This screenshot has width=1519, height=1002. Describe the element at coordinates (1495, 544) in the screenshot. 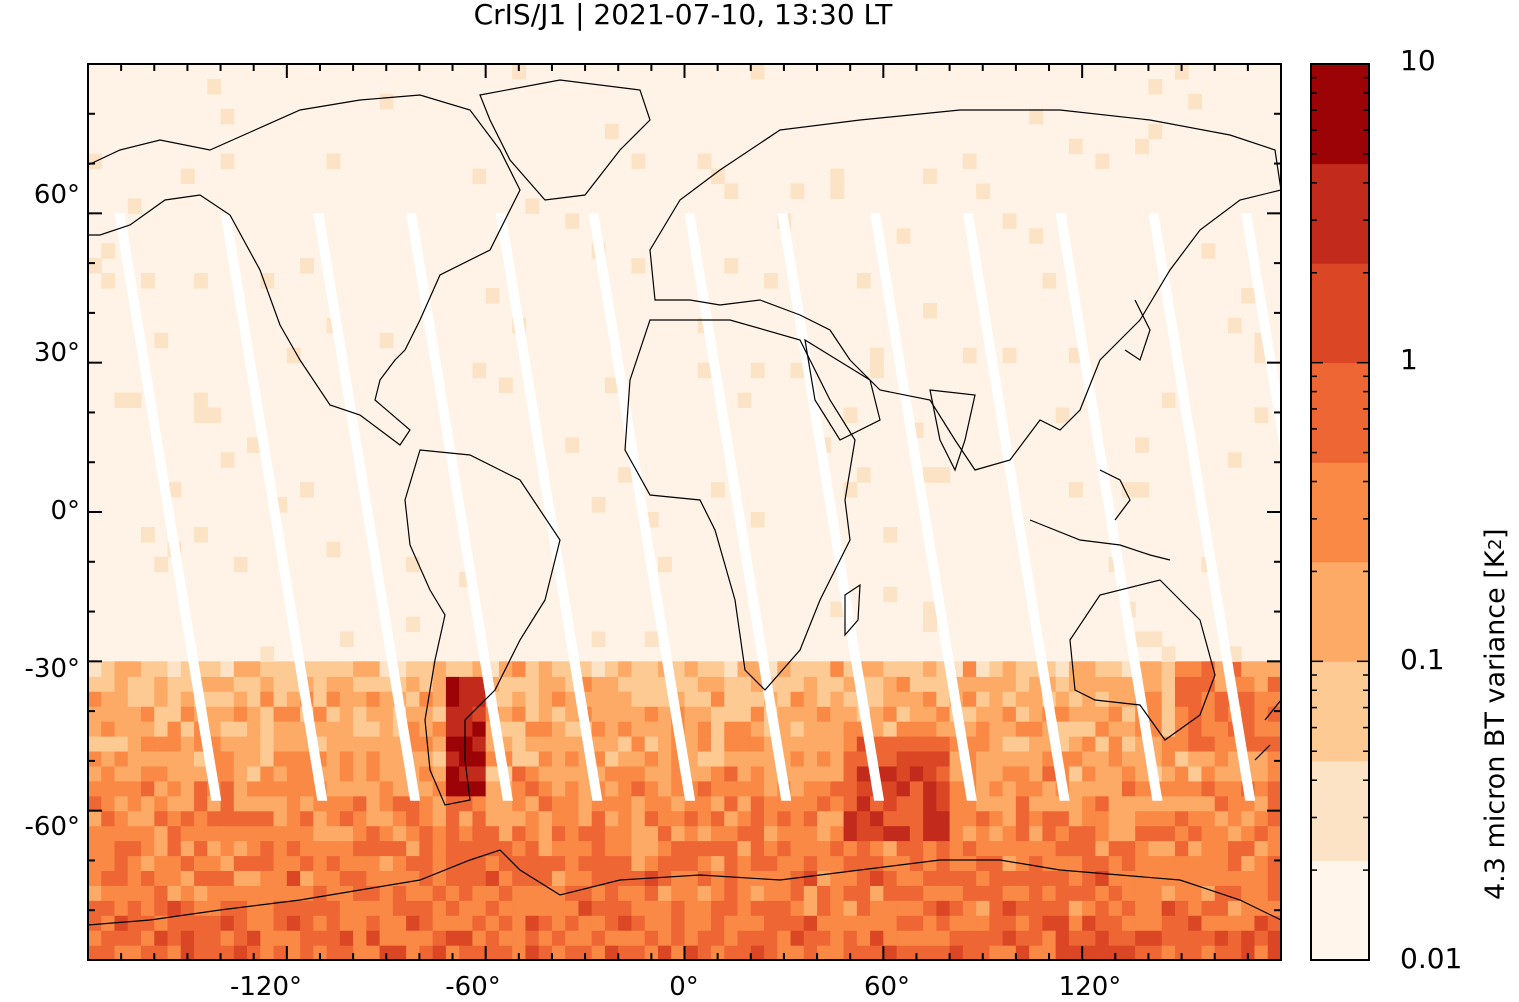

I see `colorbar-label-sup: 2` at that location.